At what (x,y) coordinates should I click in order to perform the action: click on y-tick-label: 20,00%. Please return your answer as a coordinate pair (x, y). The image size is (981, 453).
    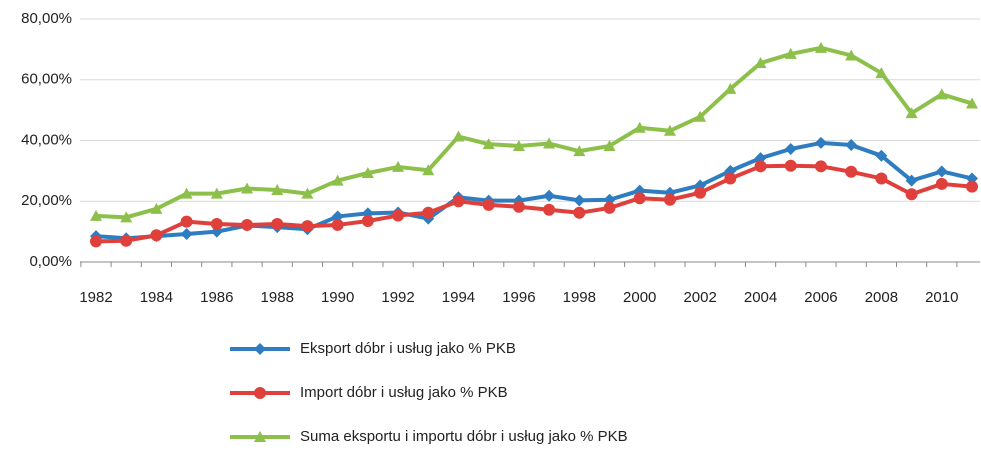
    Looking at the image, I should click on (46, 200).